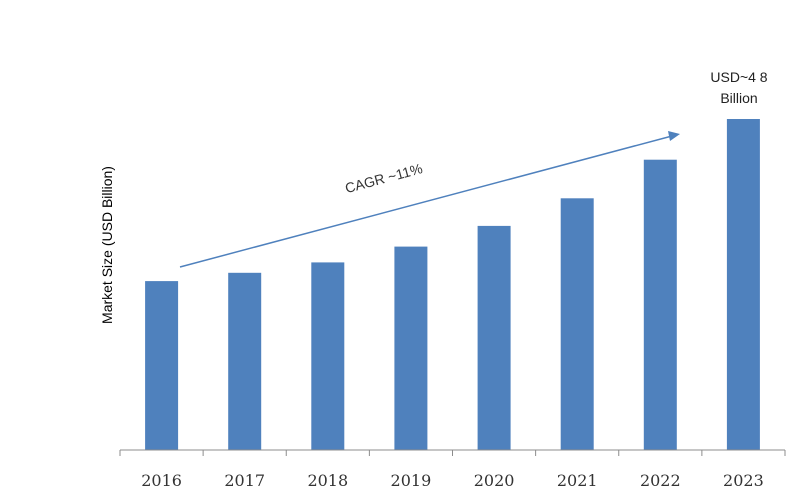 Image resolution: width=800 pixels, height=498 pixels. What do you see at coordinates (328, 356) in the screenshot?
I see `bar-2018` at bounding box center [328, 356].